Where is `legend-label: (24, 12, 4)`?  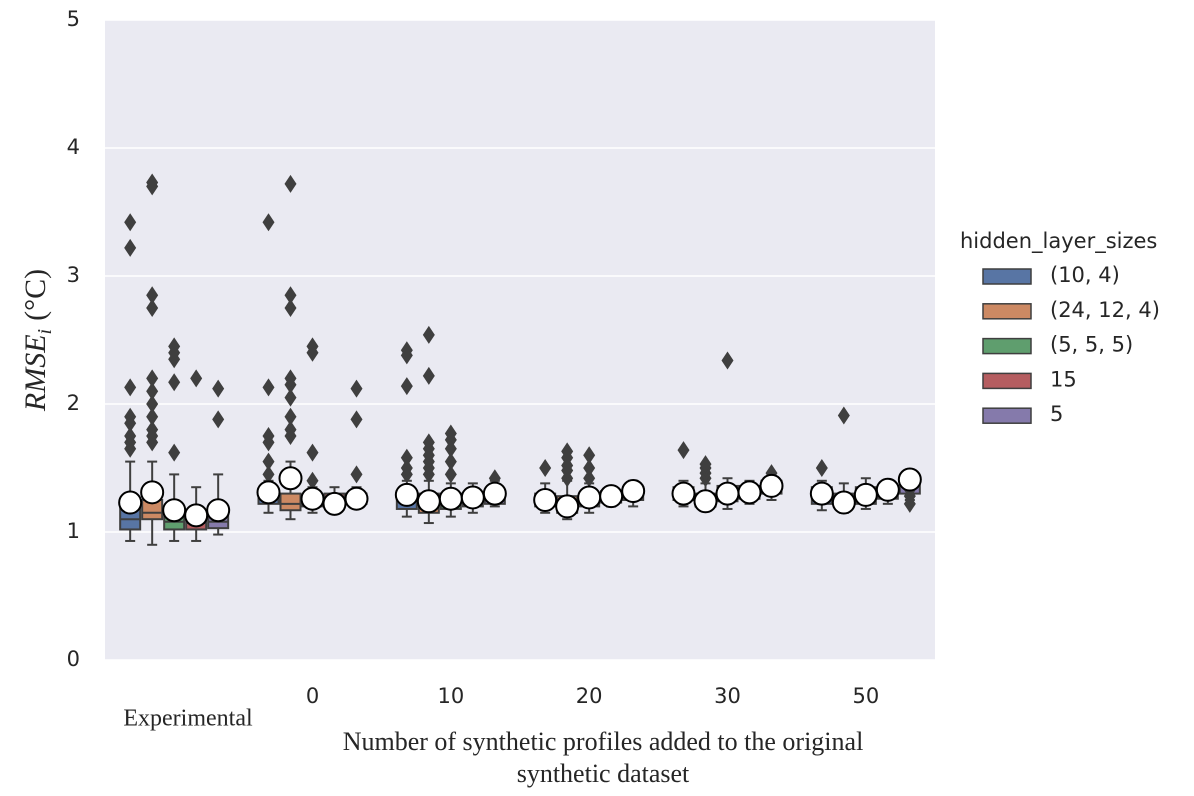 legend-label: (24, 12, 4) is located at coordinates (1105, 310).